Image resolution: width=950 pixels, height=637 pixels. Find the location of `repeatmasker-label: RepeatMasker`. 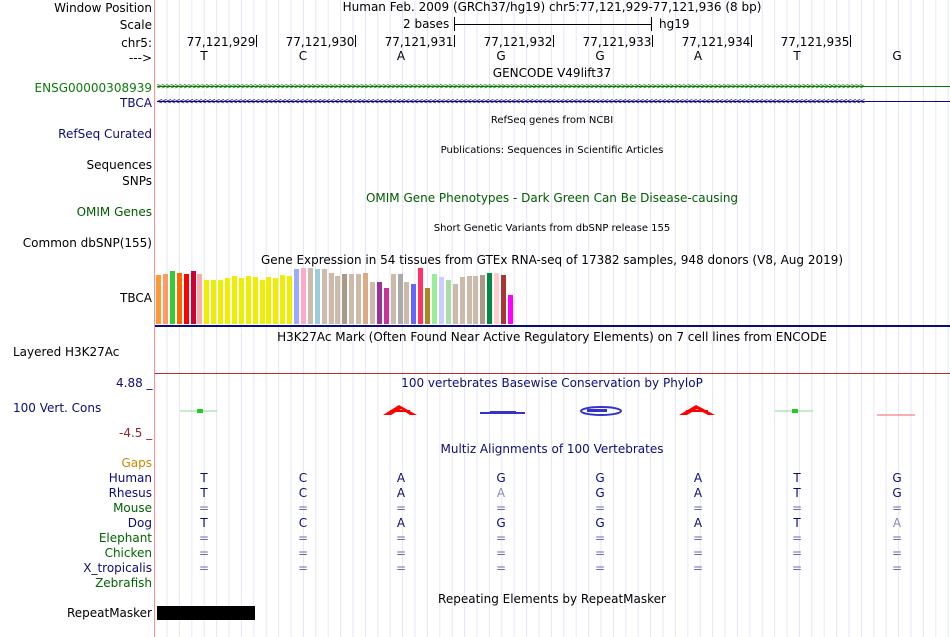

repeatmasker-label: RepeatMasker is located at coordinates (109, 613).